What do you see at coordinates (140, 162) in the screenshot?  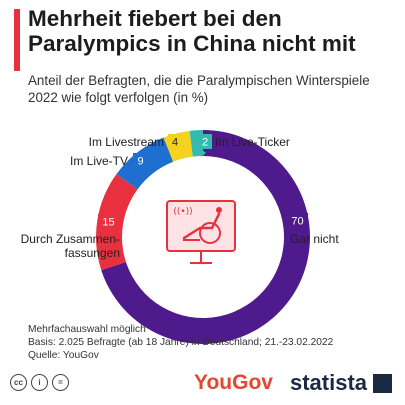 I see `svg-text: 9` at bounding box center [140, 162].